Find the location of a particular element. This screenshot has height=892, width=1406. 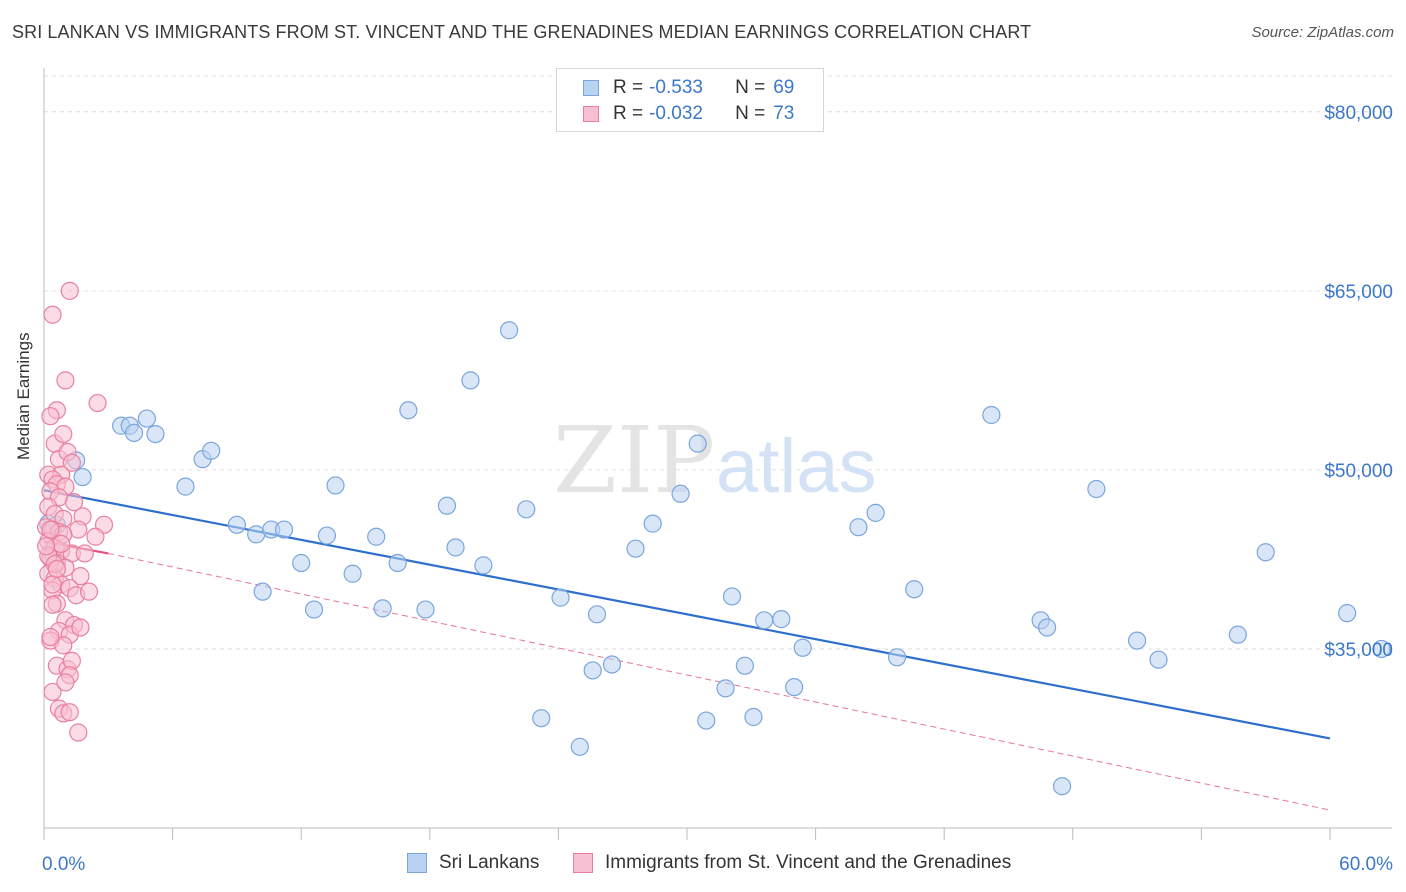

legend-row-immigrants: R = -0.032 N = 73 is located at coordinates (688, 114).